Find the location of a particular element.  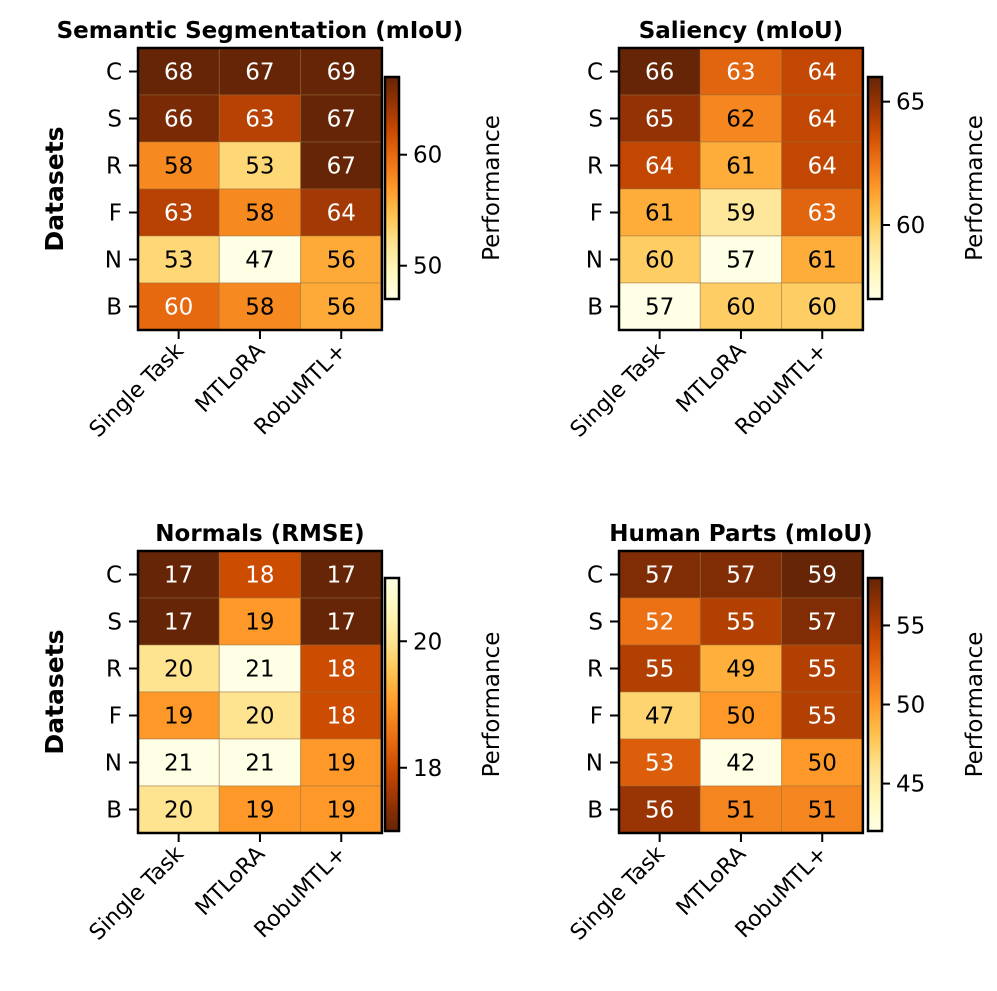

cell-value-label: 20 is located at coordinates (259, 717).